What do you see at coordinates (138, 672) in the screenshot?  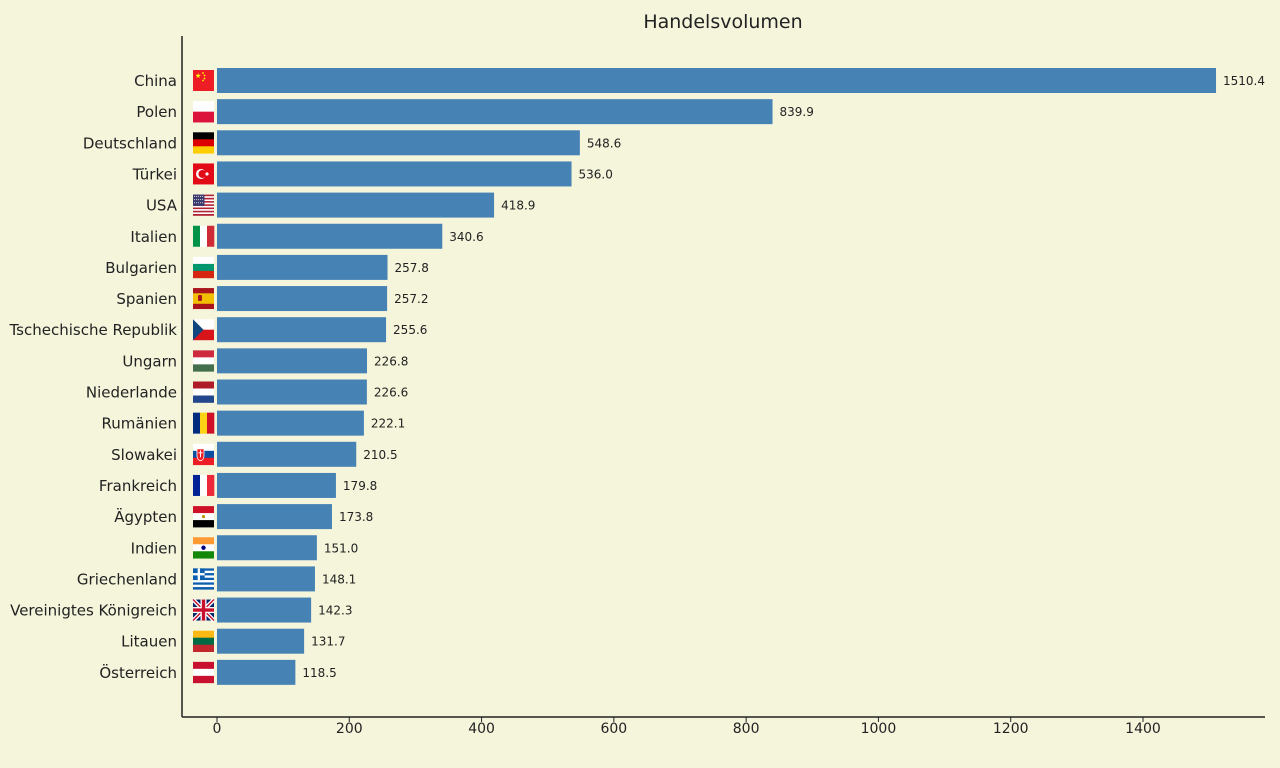 I see `category-label: Österreich` at bounding box center [138, 672].